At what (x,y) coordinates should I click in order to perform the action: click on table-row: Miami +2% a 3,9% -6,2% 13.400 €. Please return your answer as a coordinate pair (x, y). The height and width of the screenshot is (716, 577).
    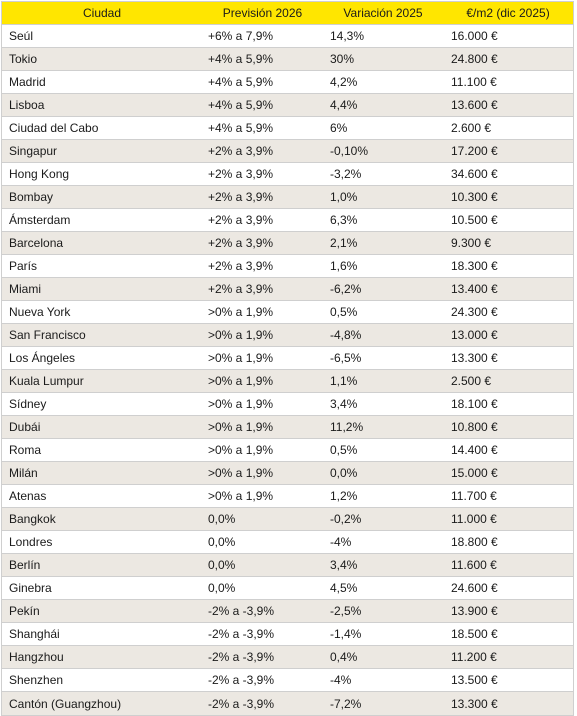
    Looking at the image, I should click on (287, 289).